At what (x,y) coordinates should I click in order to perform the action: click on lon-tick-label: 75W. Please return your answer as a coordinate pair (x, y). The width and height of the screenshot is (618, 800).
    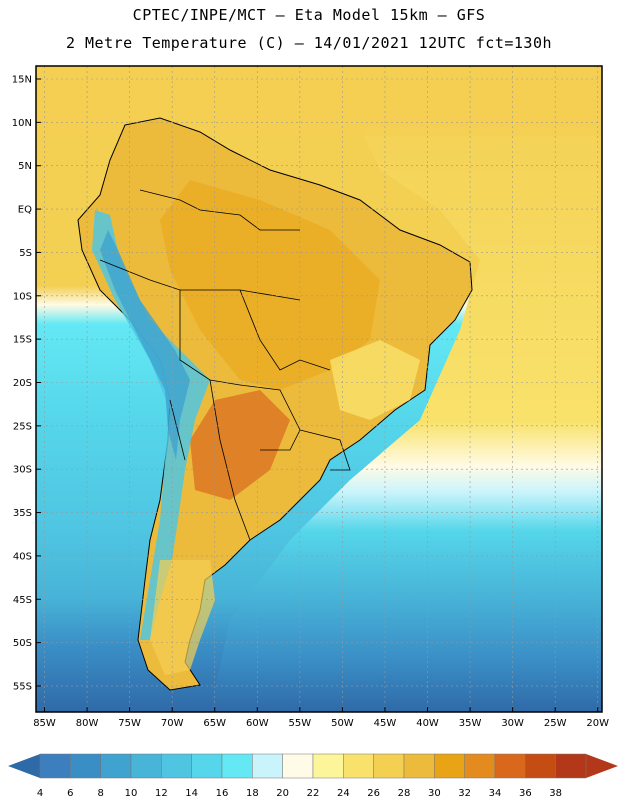
    Looking at the image, I should click on (129, 723).